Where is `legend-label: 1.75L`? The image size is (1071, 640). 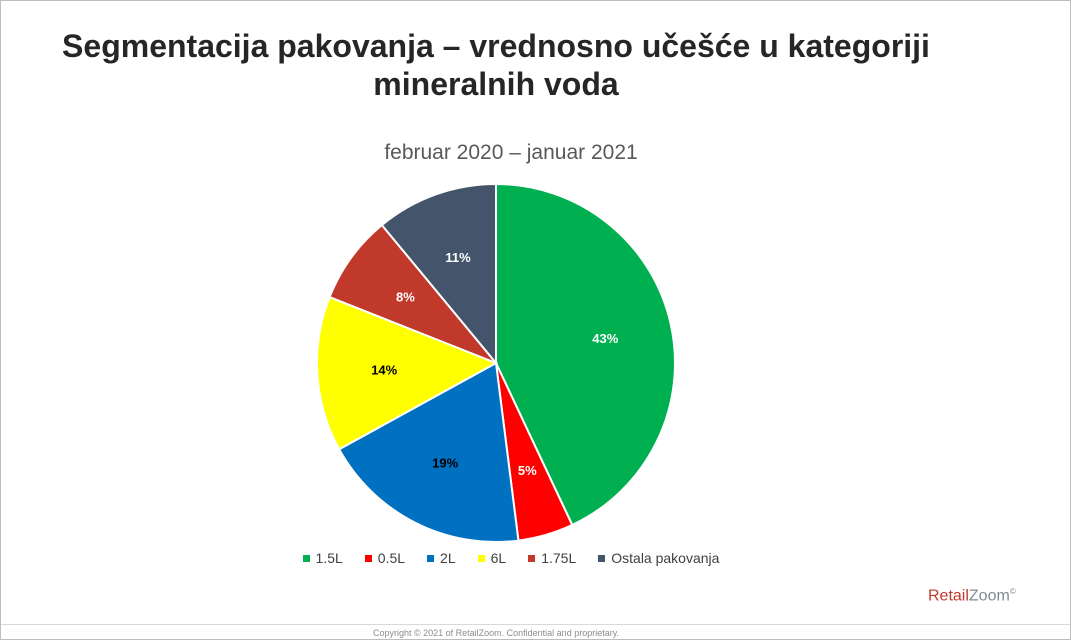 legend-label: 1.75L is located at coordinates (559, 558).